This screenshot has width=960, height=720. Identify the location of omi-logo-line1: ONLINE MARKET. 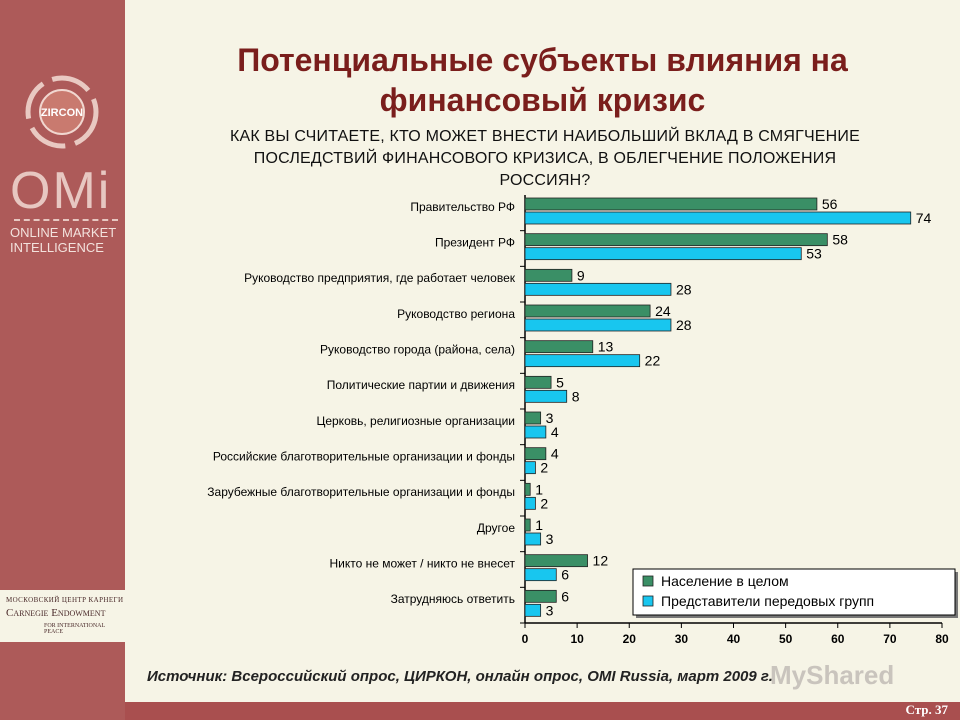
(63, 232).